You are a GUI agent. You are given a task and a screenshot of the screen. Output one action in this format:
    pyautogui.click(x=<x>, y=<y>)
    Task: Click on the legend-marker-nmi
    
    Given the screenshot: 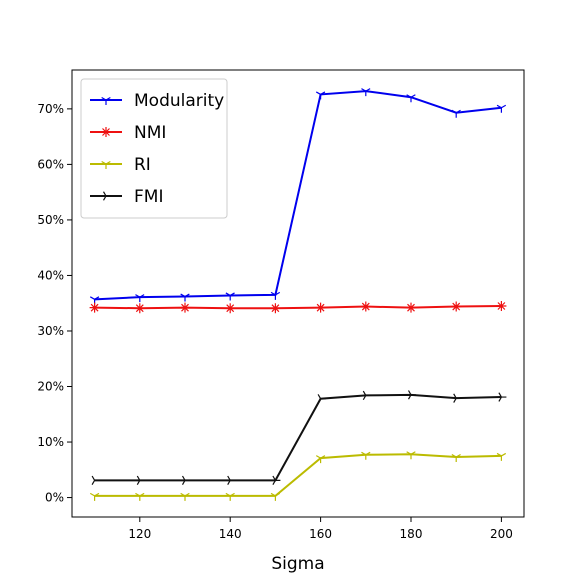 What is the action you would take?
    pyautogui.click(x=106, y=132)
    